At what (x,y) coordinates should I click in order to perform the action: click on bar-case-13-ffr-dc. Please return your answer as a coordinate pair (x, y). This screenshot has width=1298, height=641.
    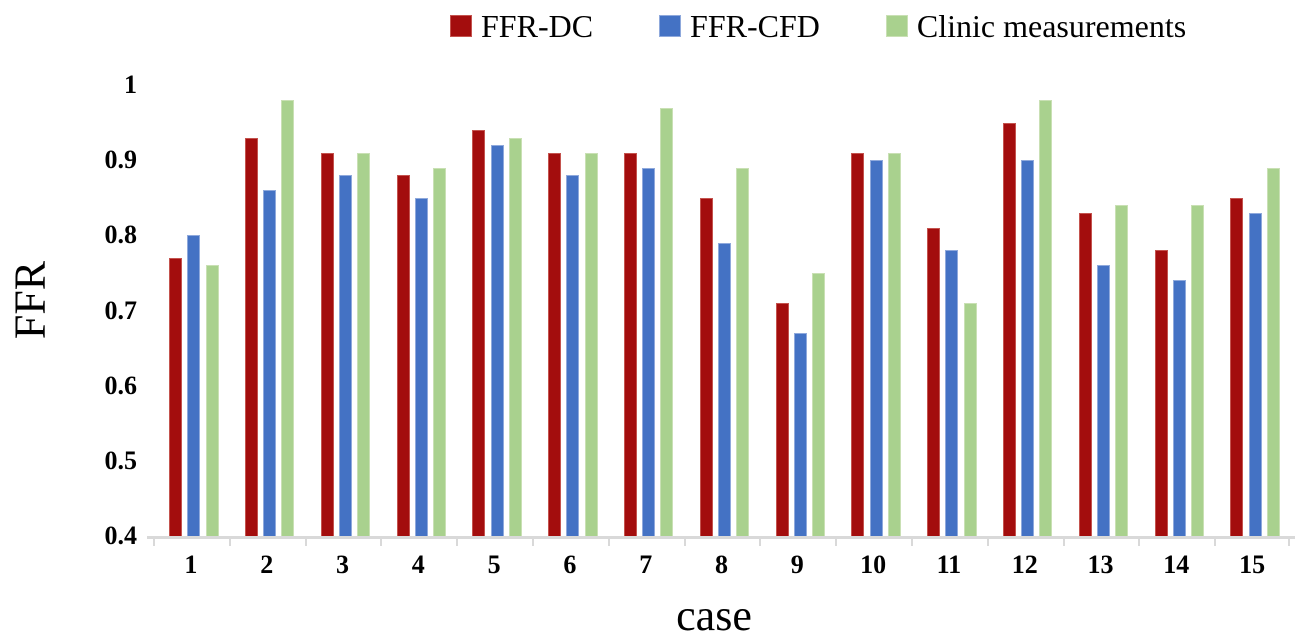
    Looking at the image, I should click on (1085, 374).